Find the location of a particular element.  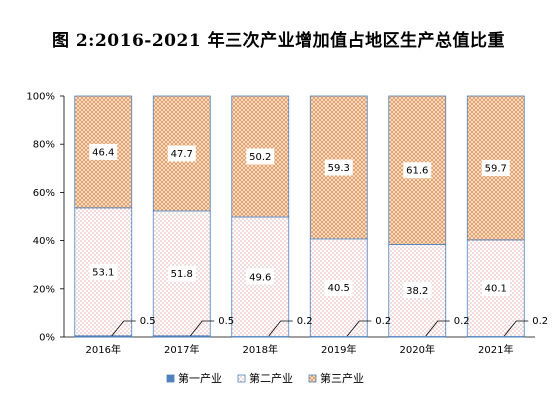

y-tick-label: 20% is located at coordinates (44, 289).